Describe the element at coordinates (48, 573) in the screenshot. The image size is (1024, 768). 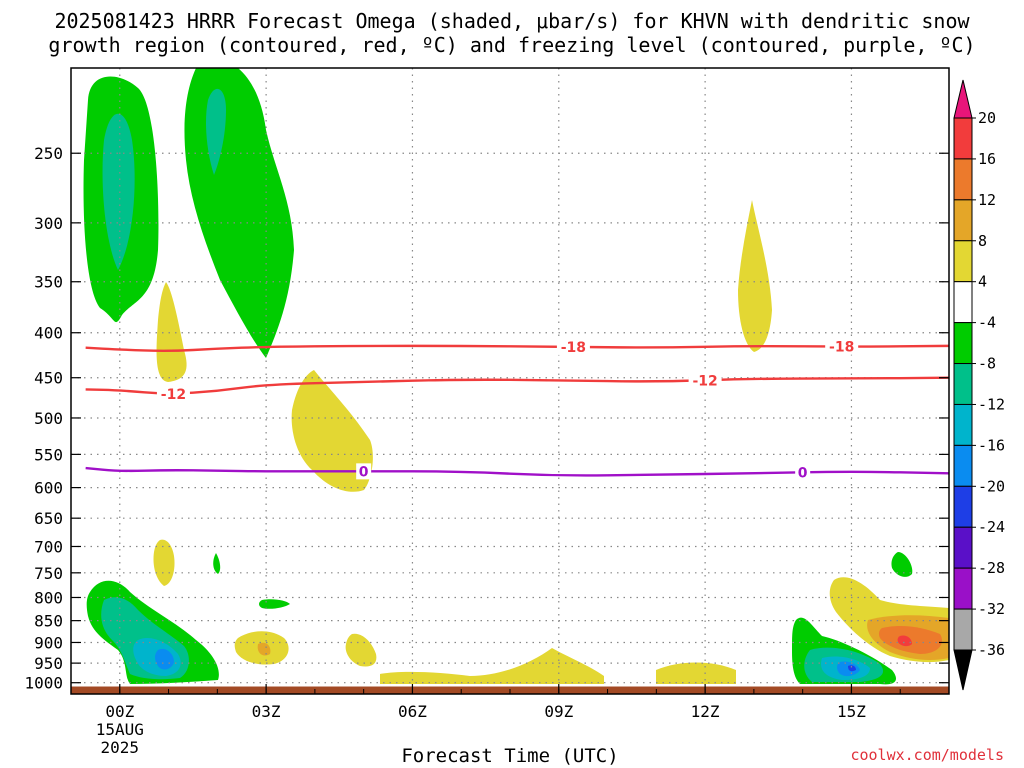
I see `y-tick-label: 750` at that location.